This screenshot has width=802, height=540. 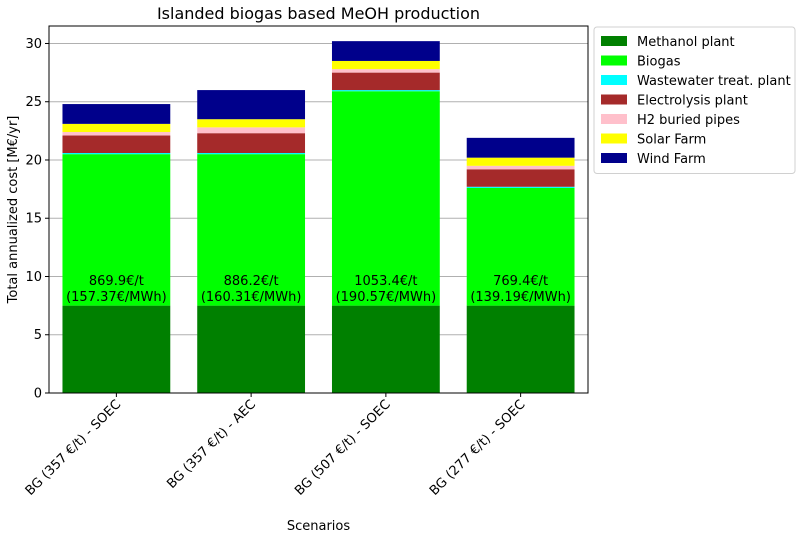 I want to click on y-tick-label-4: 20, so click(x=33, y=160).